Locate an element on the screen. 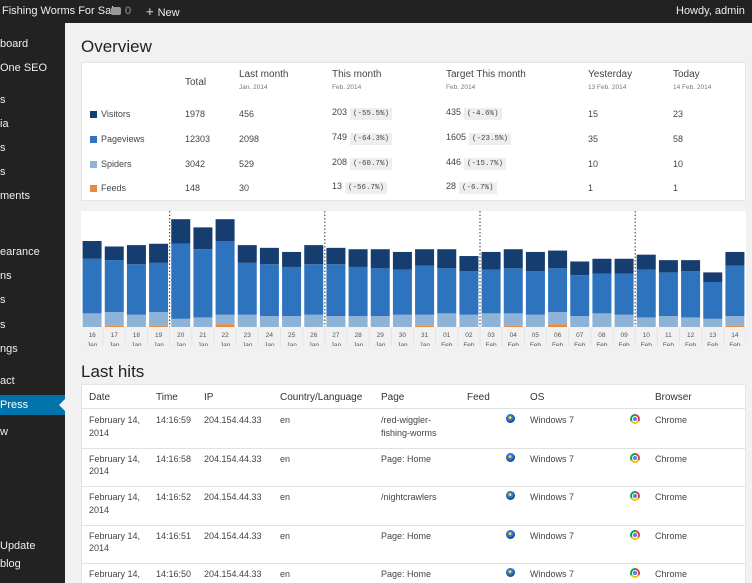  comments-link: 0 is located at coordinates (121, 11).